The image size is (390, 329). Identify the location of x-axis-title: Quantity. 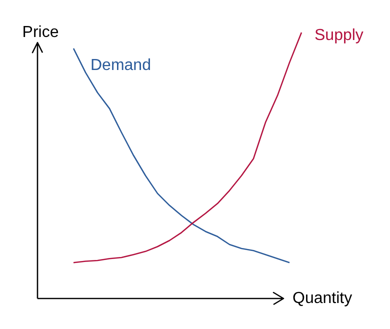
(322, 298).